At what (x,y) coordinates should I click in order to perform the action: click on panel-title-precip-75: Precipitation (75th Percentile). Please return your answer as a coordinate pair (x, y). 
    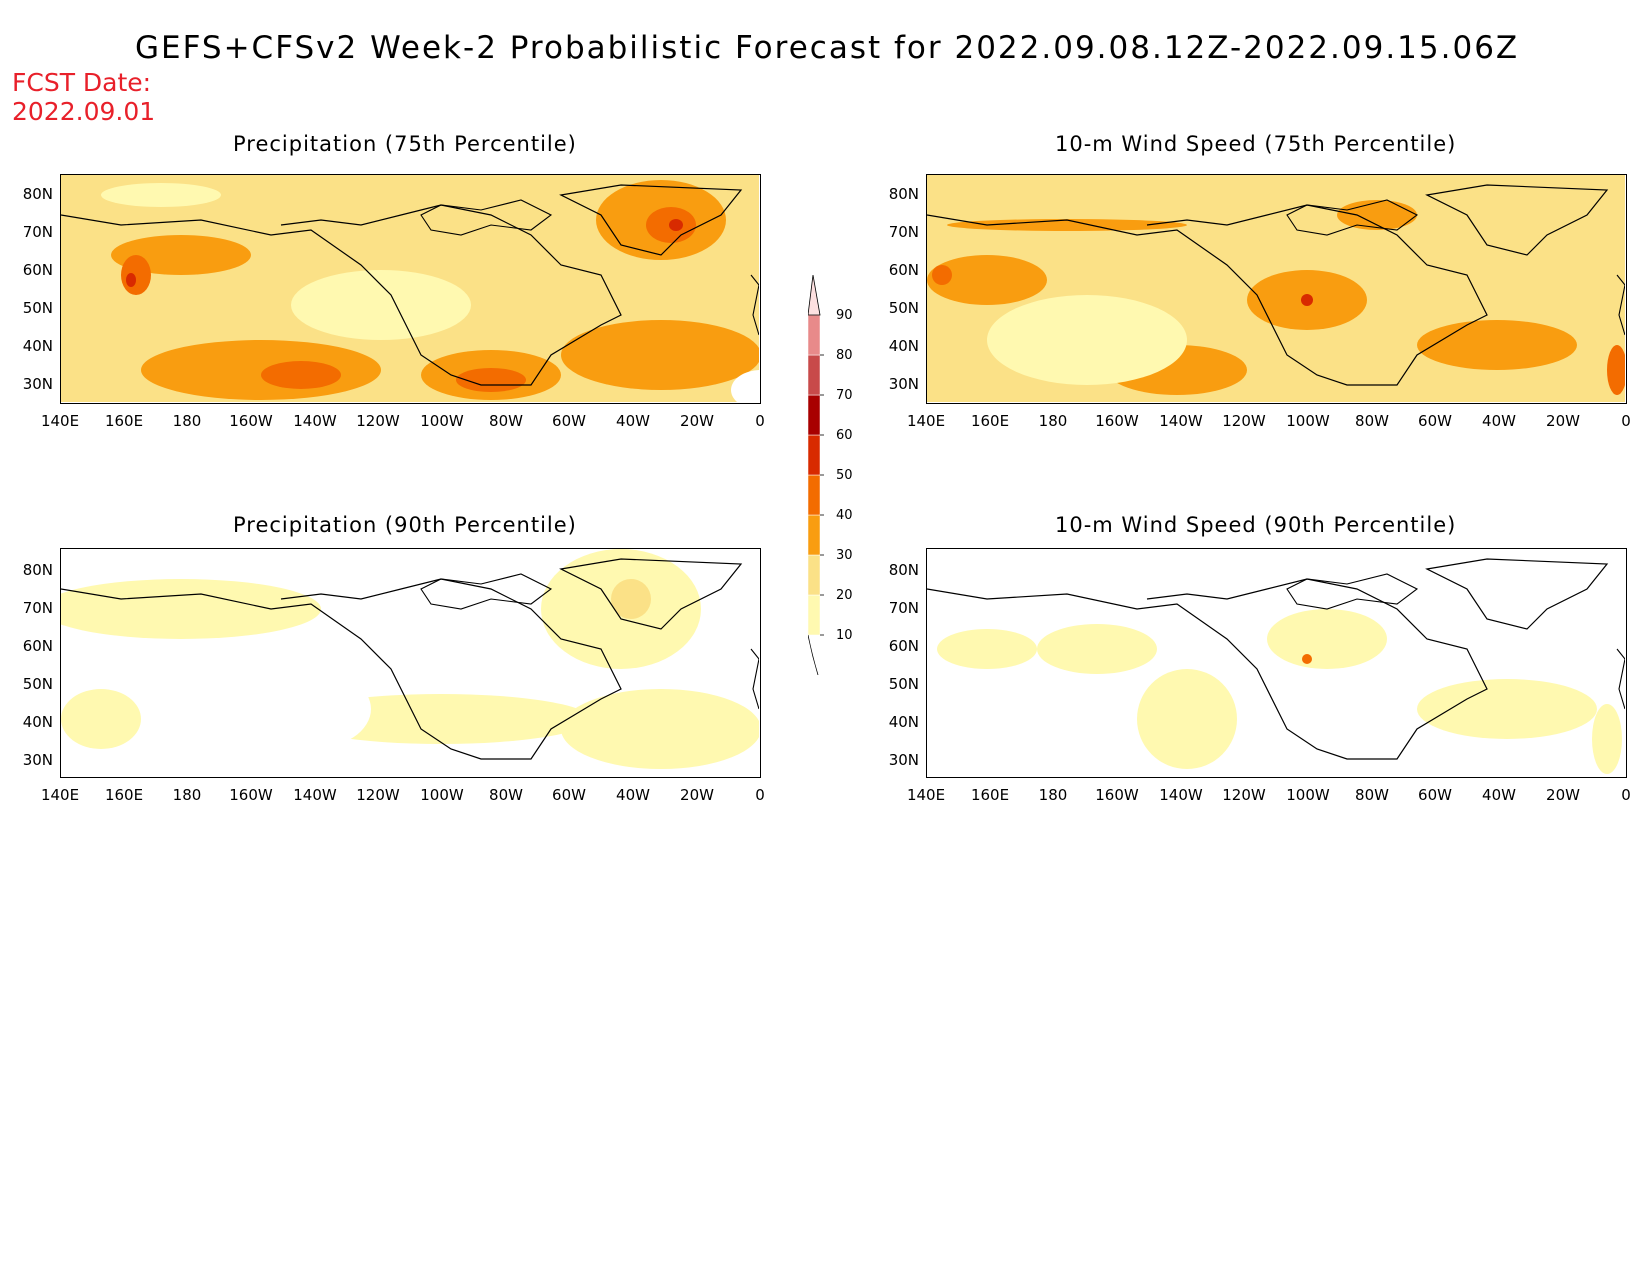
    Looking at the image, I should click on (405, 144).